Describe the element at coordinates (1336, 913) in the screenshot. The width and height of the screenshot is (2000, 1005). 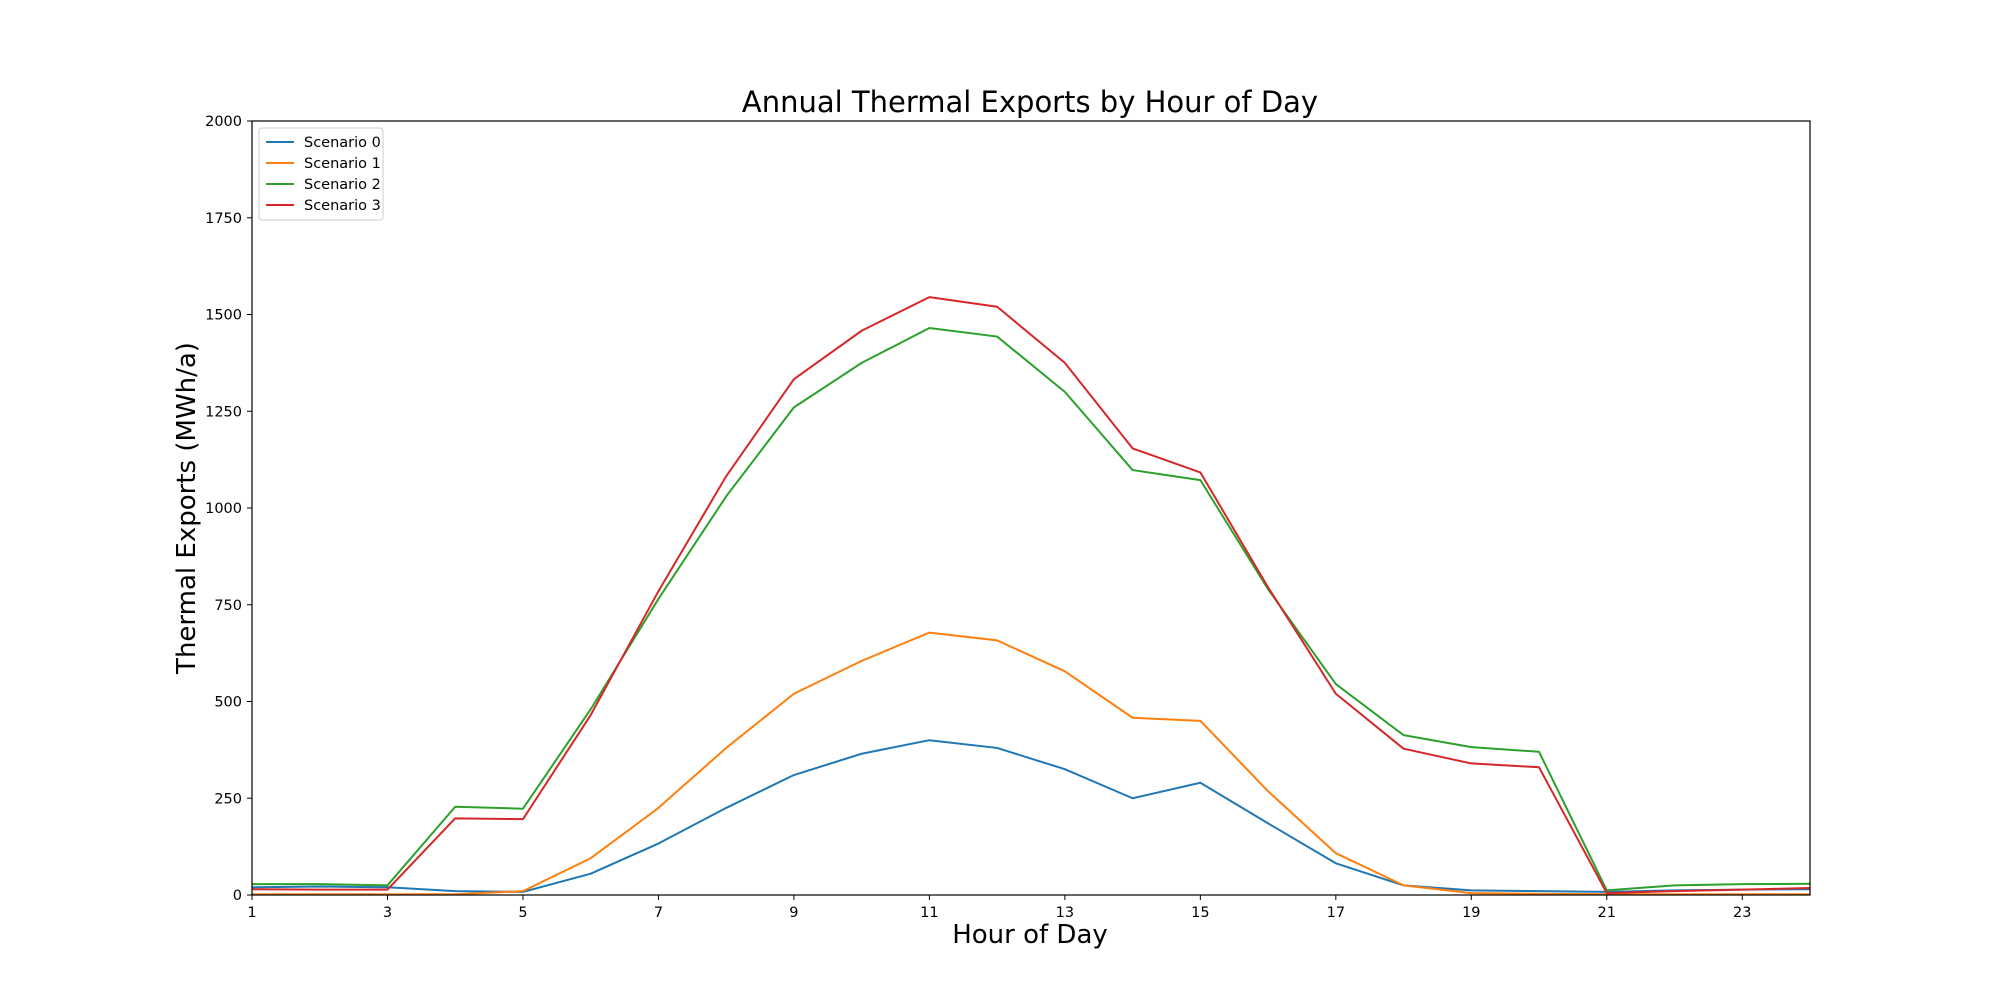
I see `x-tick-label: 17` at that location.